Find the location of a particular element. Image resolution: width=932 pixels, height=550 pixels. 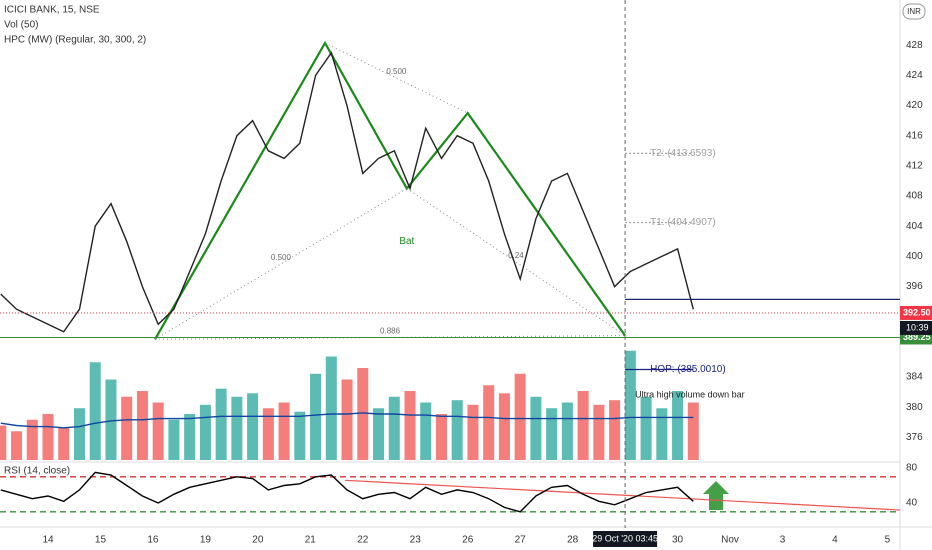

x-tick-label: 28 is located at coordinates (573, 540).